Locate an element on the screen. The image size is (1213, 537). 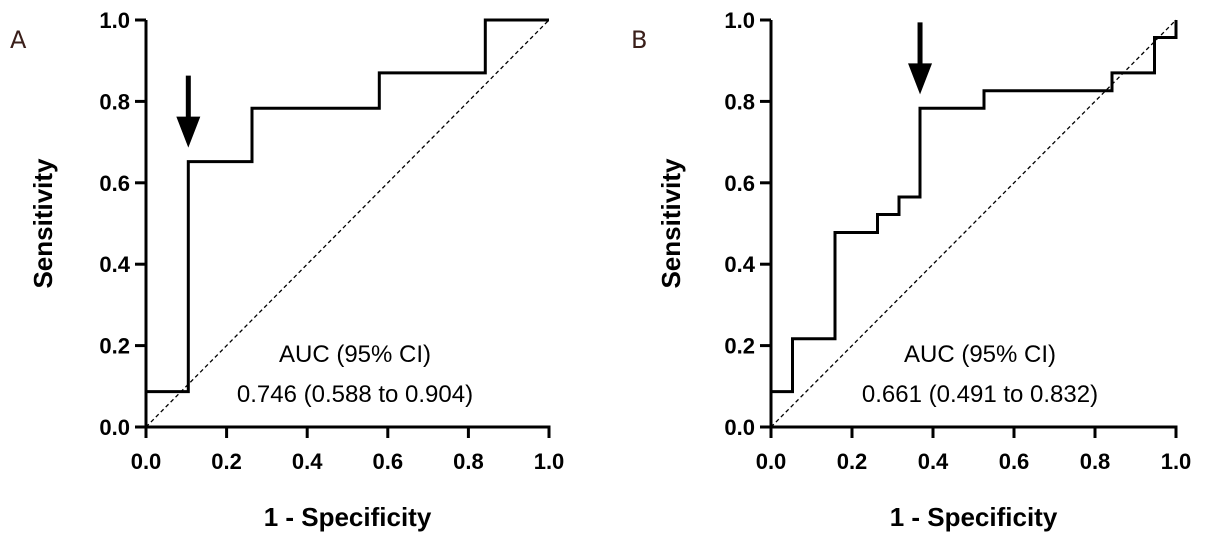
panel-label: A is located at coordinates (18, 40).